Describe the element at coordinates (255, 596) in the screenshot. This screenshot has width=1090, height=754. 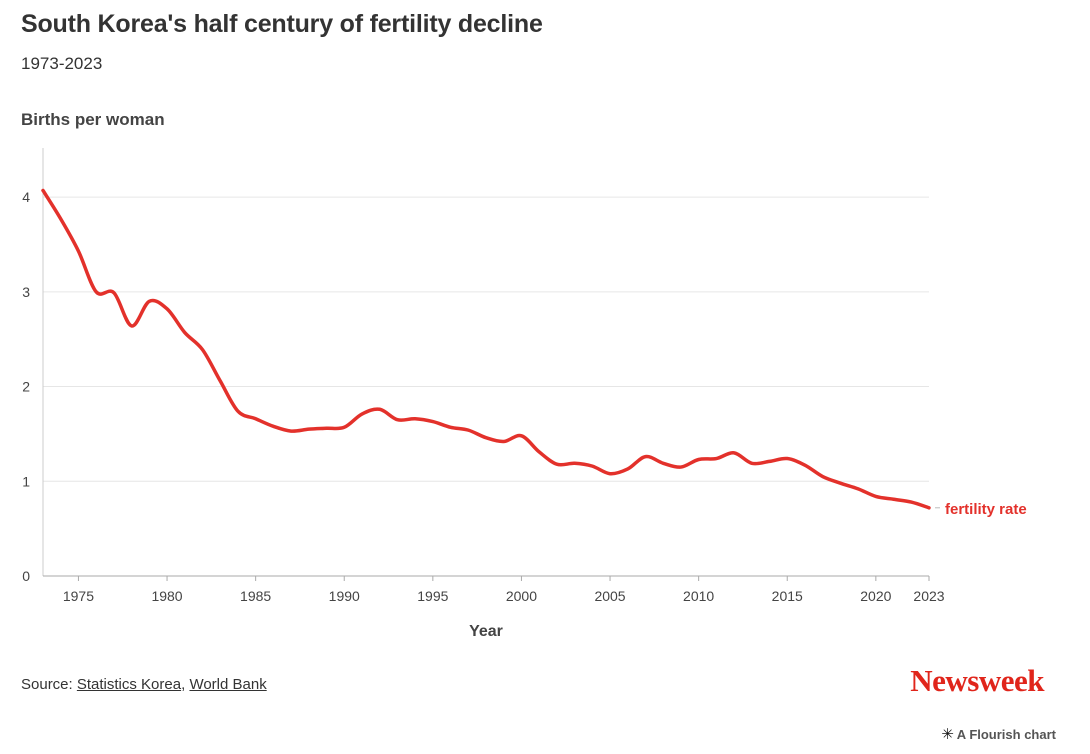
I see `x-tick-label: 1985` at that location.